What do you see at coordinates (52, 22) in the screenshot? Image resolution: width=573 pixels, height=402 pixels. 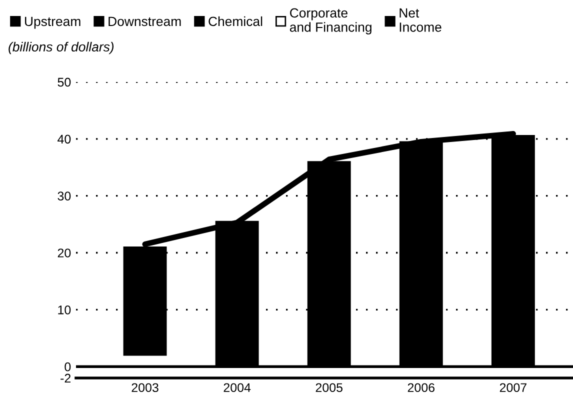 I see `legend-label: Upstream` at bounding box center [52, 22].